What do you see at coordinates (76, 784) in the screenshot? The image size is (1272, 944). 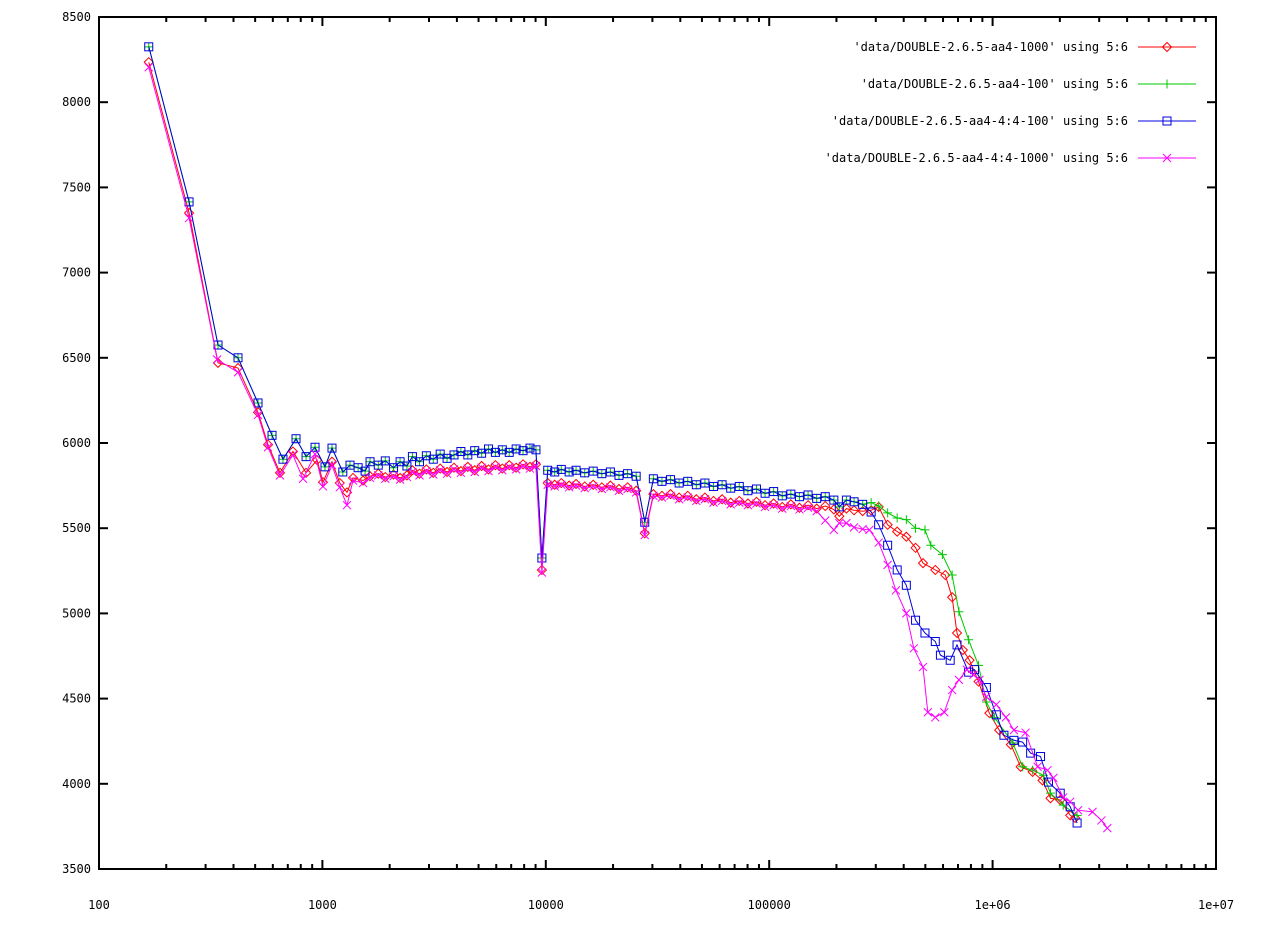 I see `y-tick-label: 4000` at bounding box center [76, 784].